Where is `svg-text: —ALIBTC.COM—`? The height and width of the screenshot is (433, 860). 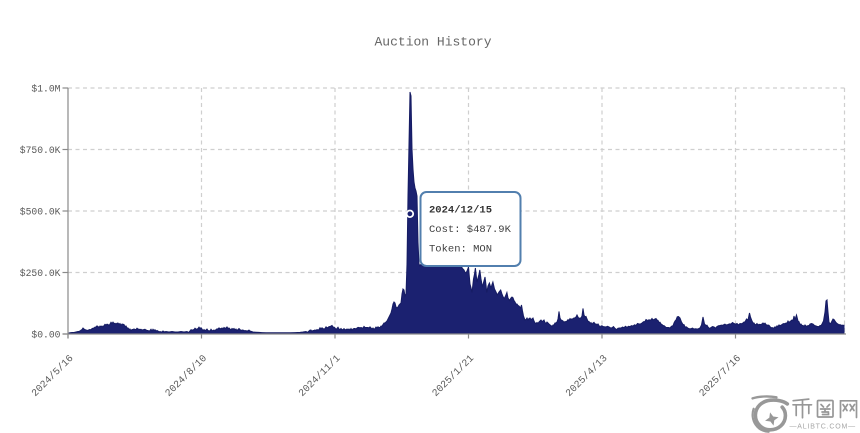
svg-text: —ALIBTC.COM— is located at coordinates (823, 426).